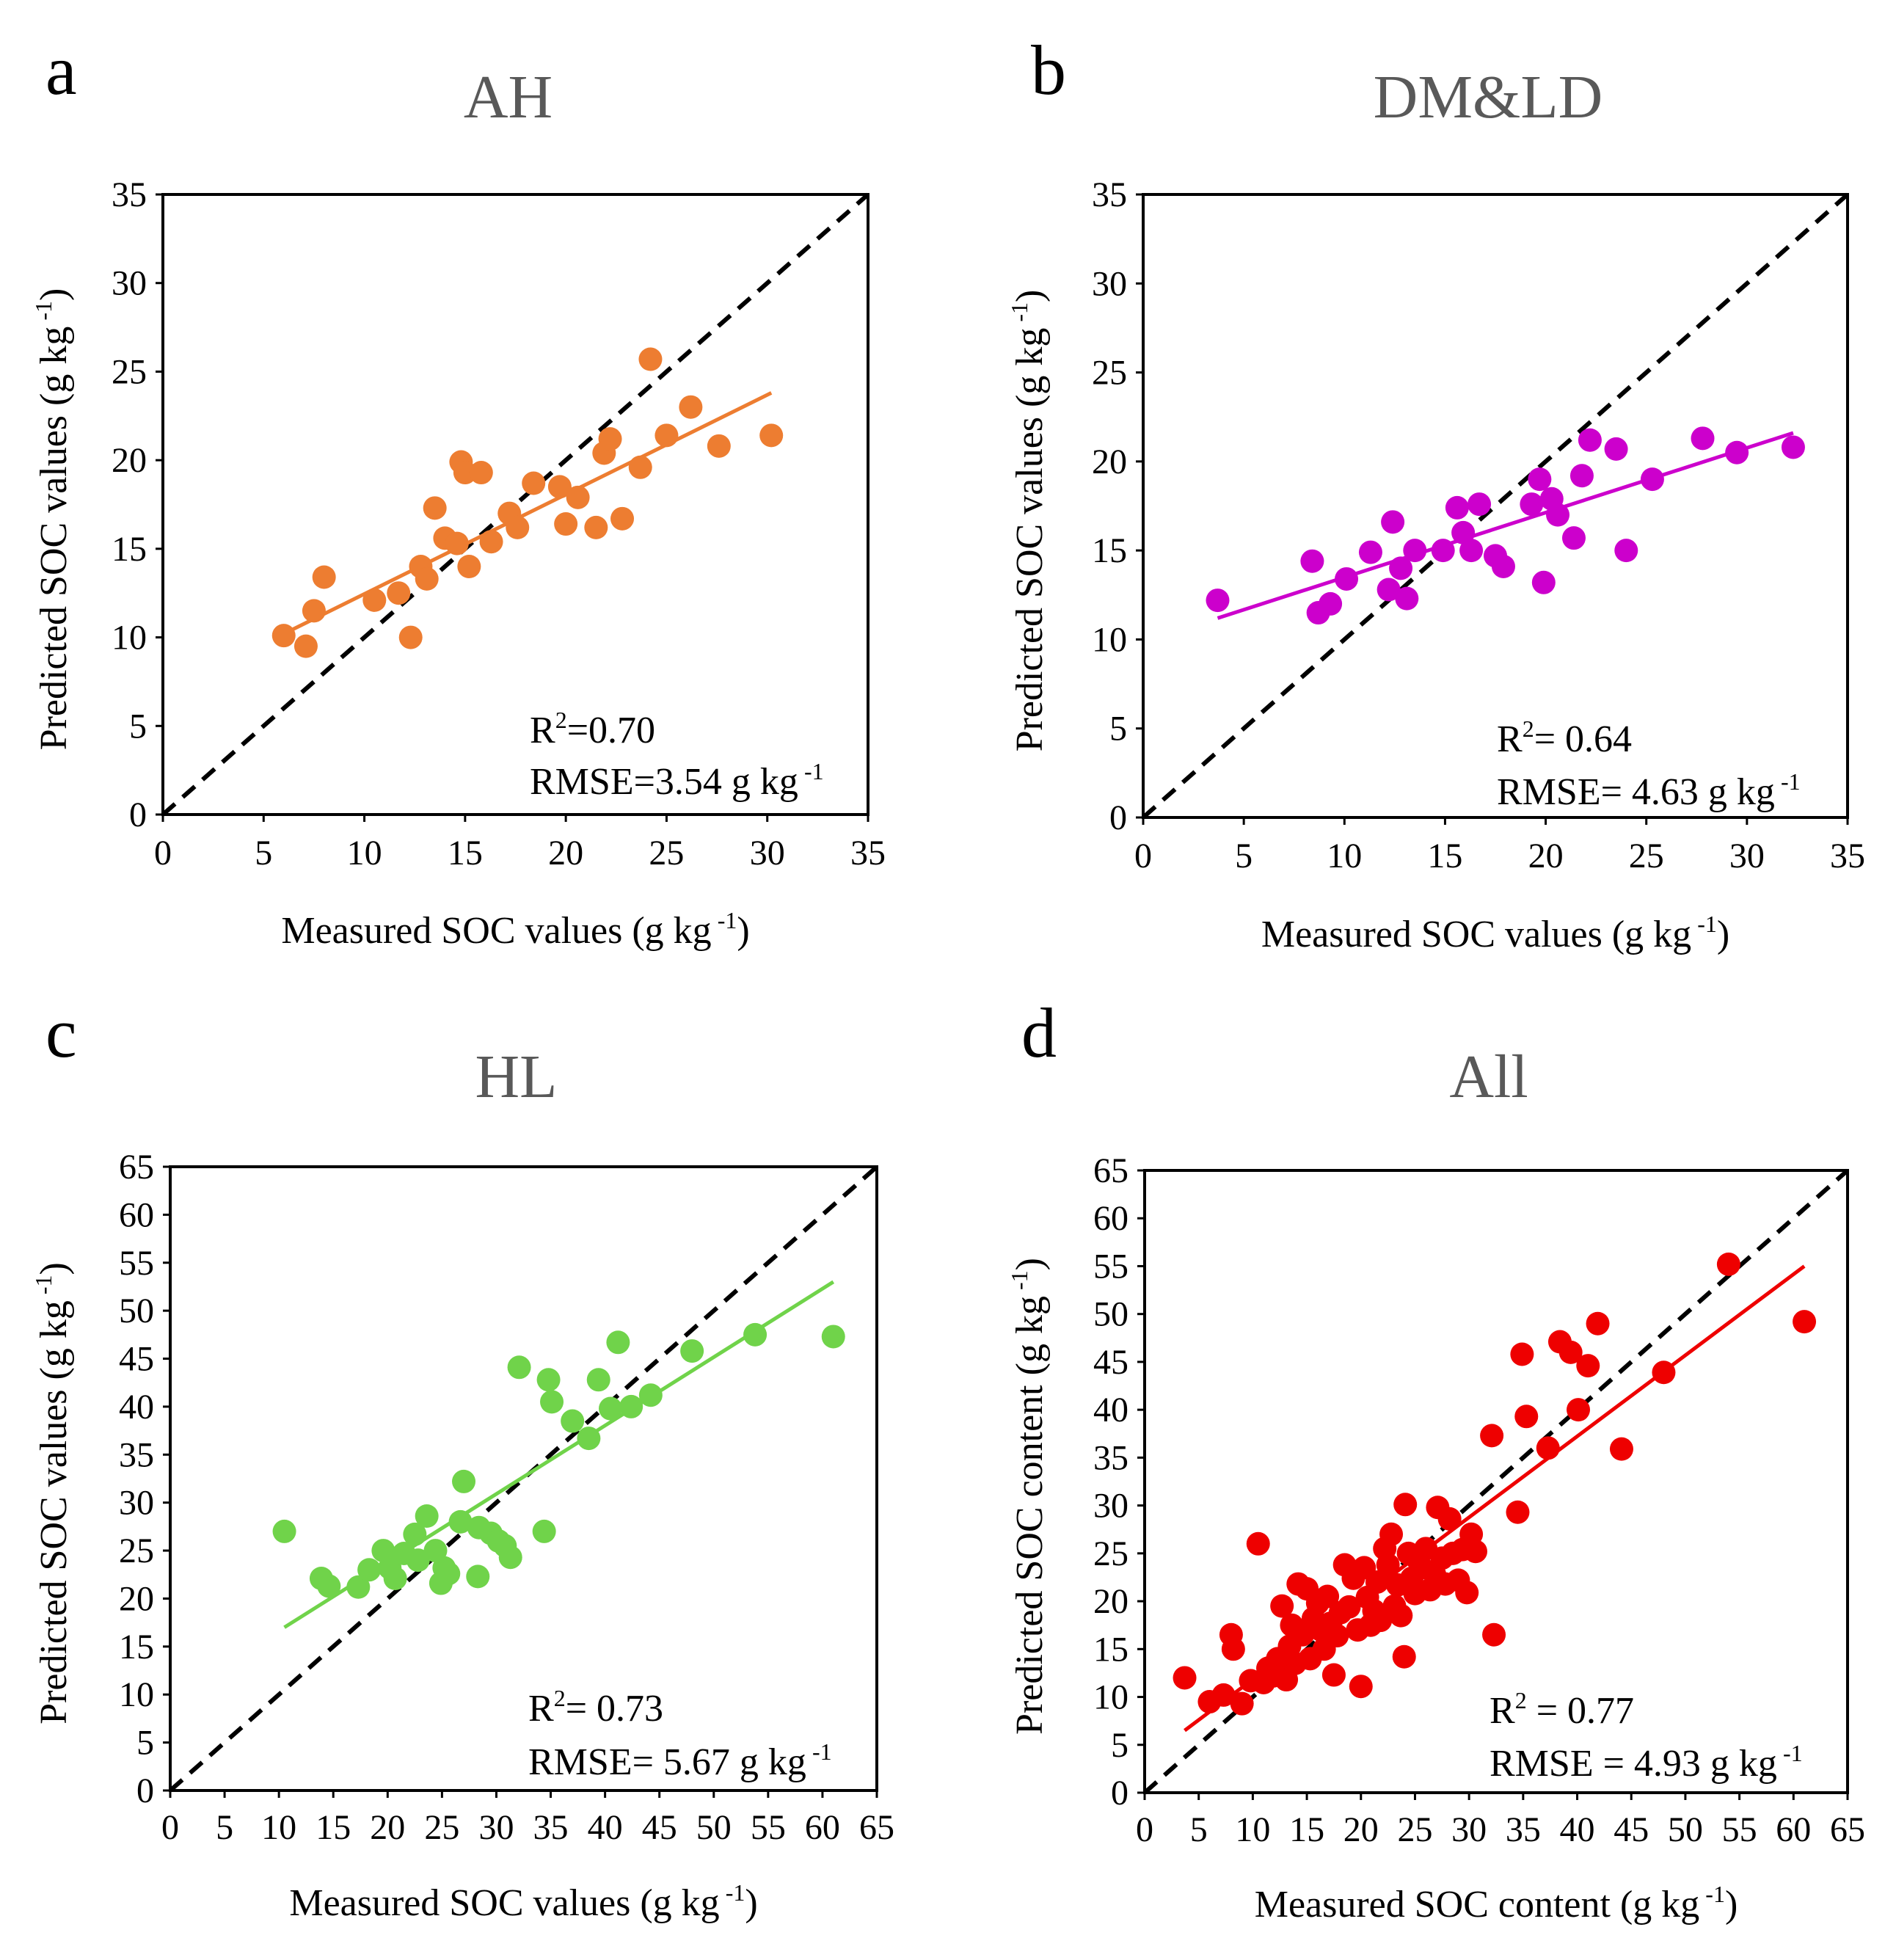 The image size is (1896, 1960). Describe the element at coordinates (1345, 856) in the screenshot. I see `x-tick-label: 10` at that location.